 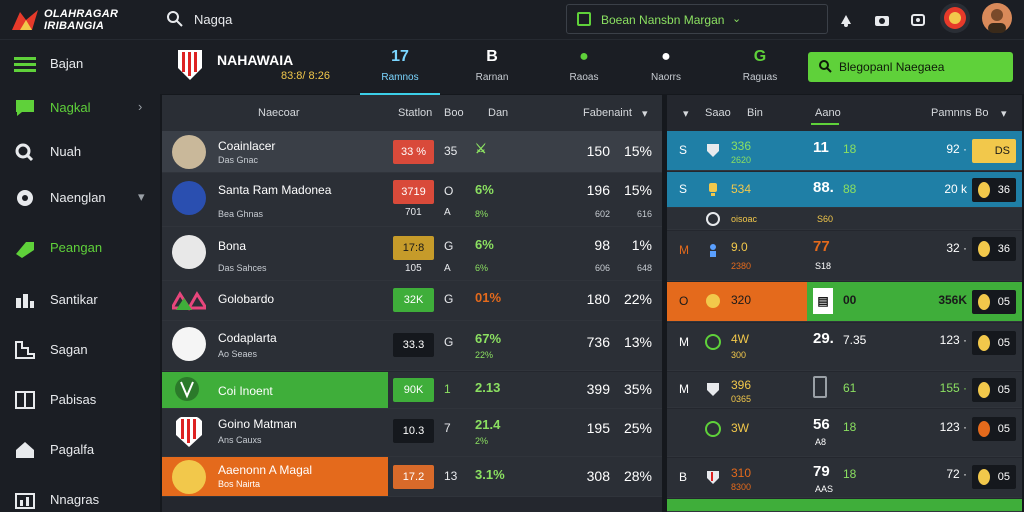 I want to click on club-badge-icon, so click(x=955, y=18).